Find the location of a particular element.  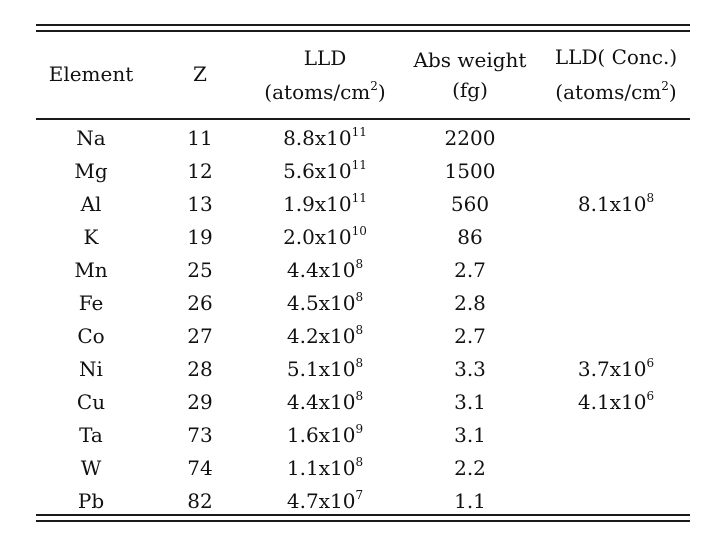

element-cell: Al is located at coordinates (91, 204).